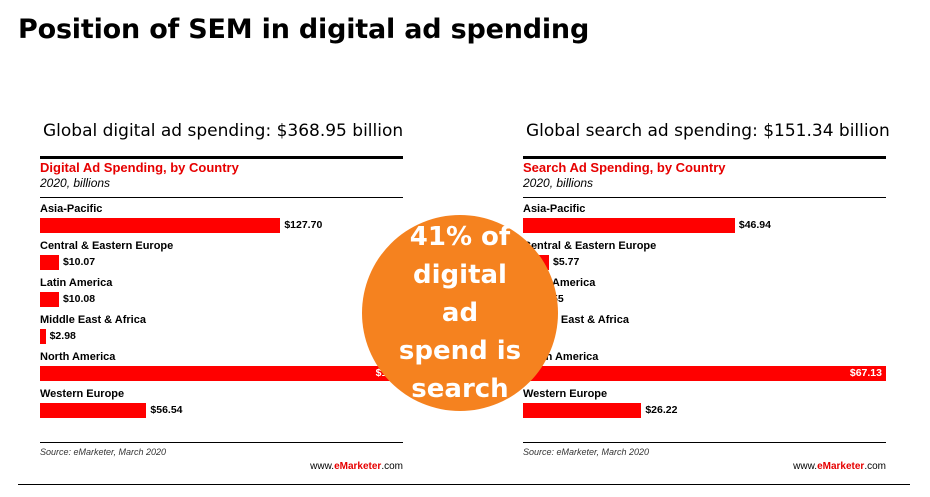 The height and width of the screenshot is (497, 930). I want to click on bottom-rule, so click(464, 484).